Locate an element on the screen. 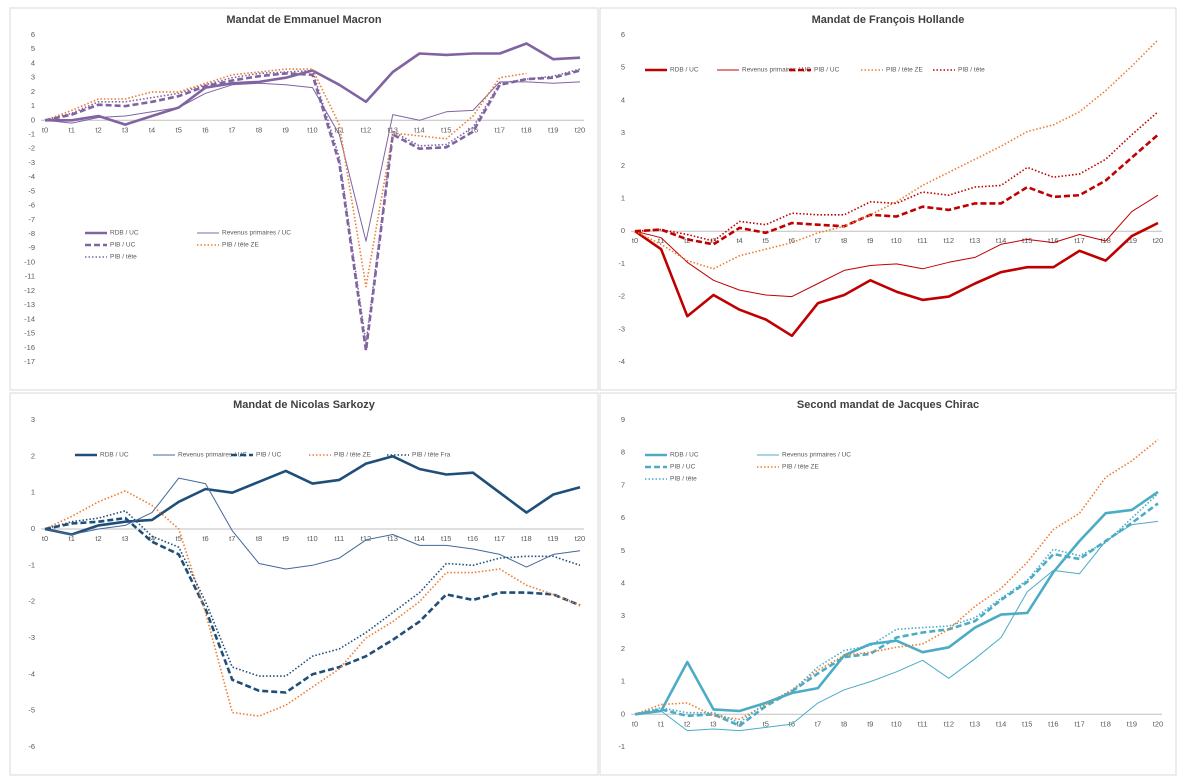 The image size is (1177, 776). x-tick-label: t19 is located at coordinates (1132, 240).